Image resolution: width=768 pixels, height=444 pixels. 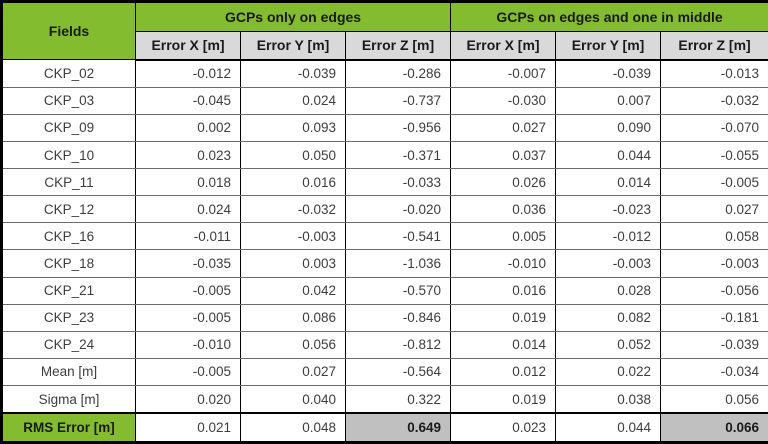 I want to click on row-label: CKP_11, so click(x=68, y=182).